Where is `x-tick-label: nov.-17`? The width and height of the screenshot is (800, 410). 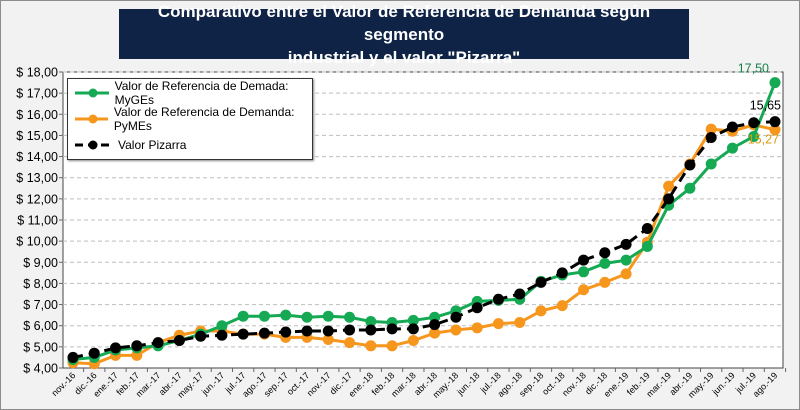 x-tick-label: nov.-17 is located at coordinates (319, 384).